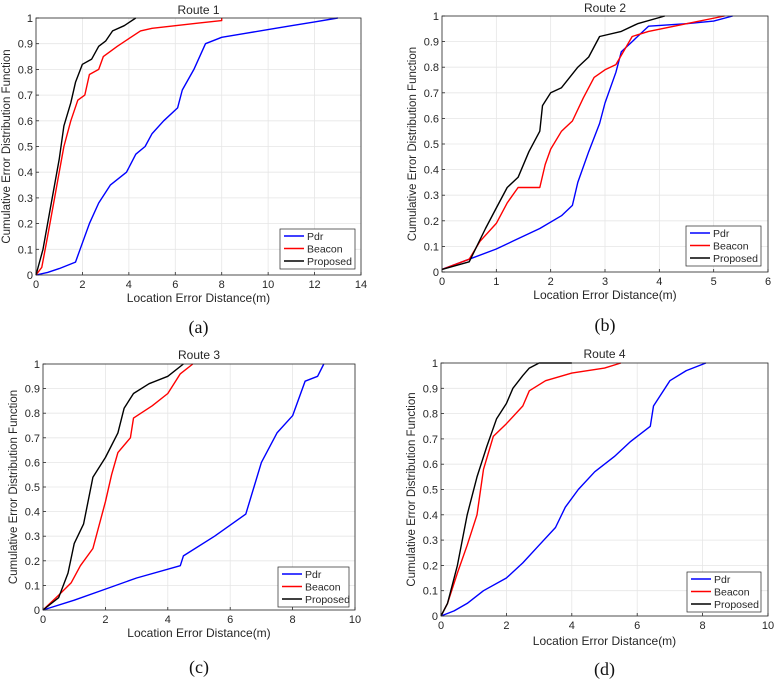  I want to click on subfigure-caption: (b), so click(605, 325).